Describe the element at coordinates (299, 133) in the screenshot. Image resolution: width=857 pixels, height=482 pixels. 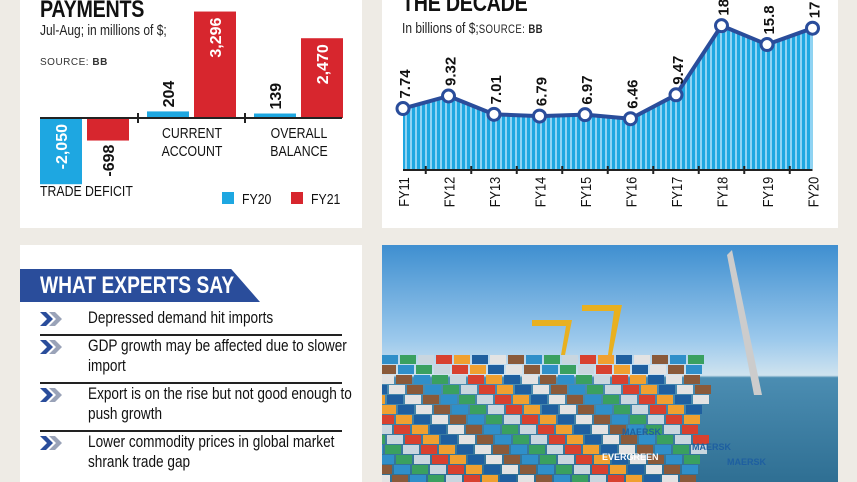
I see `category-label: OVERALL` at that location.